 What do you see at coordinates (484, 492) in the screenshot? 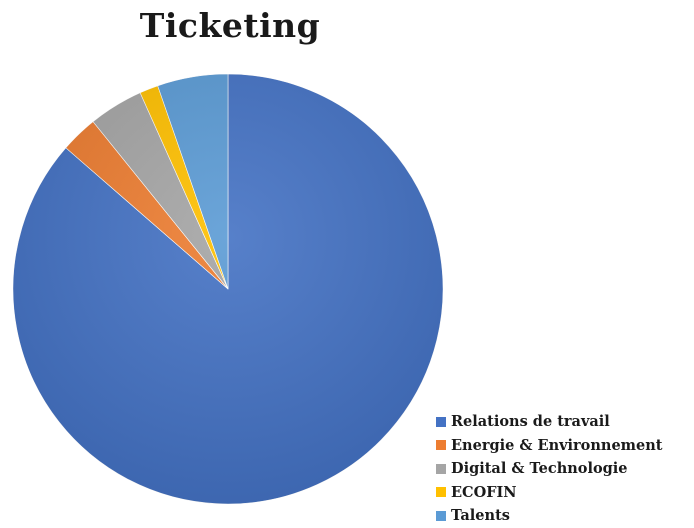
I see `legend-label: ECOFIN` at bounding box center [484, 492].